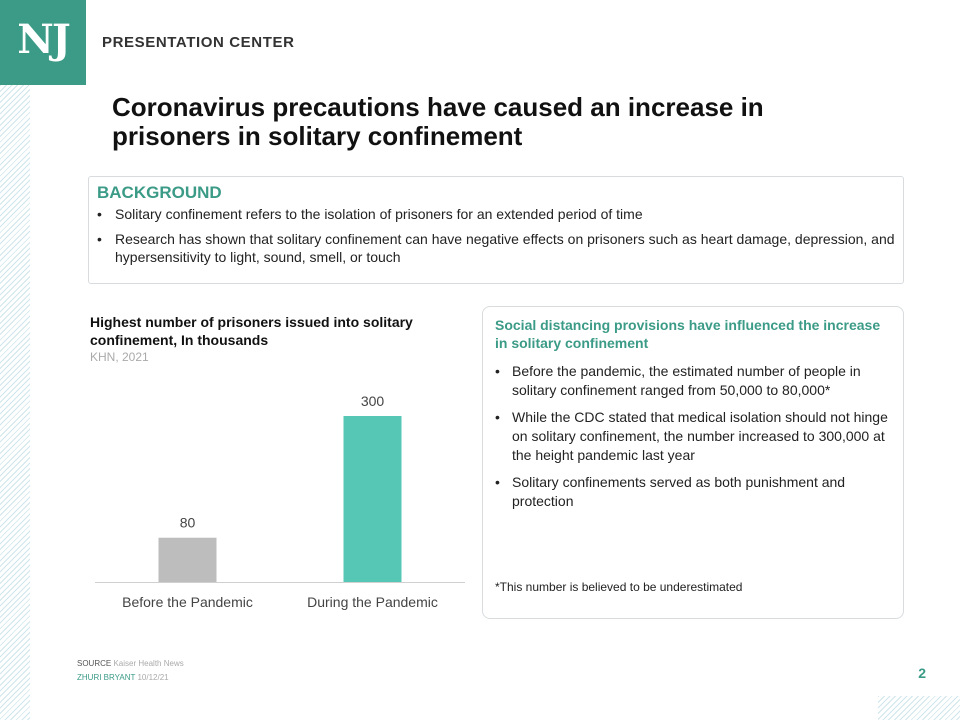 The width and height of the screenshot is (960, 720). What do you see at coordinates (187, 602) in the screenshot?
I see `category-label: Before the Pandemic` at bounding box center [187, 602].